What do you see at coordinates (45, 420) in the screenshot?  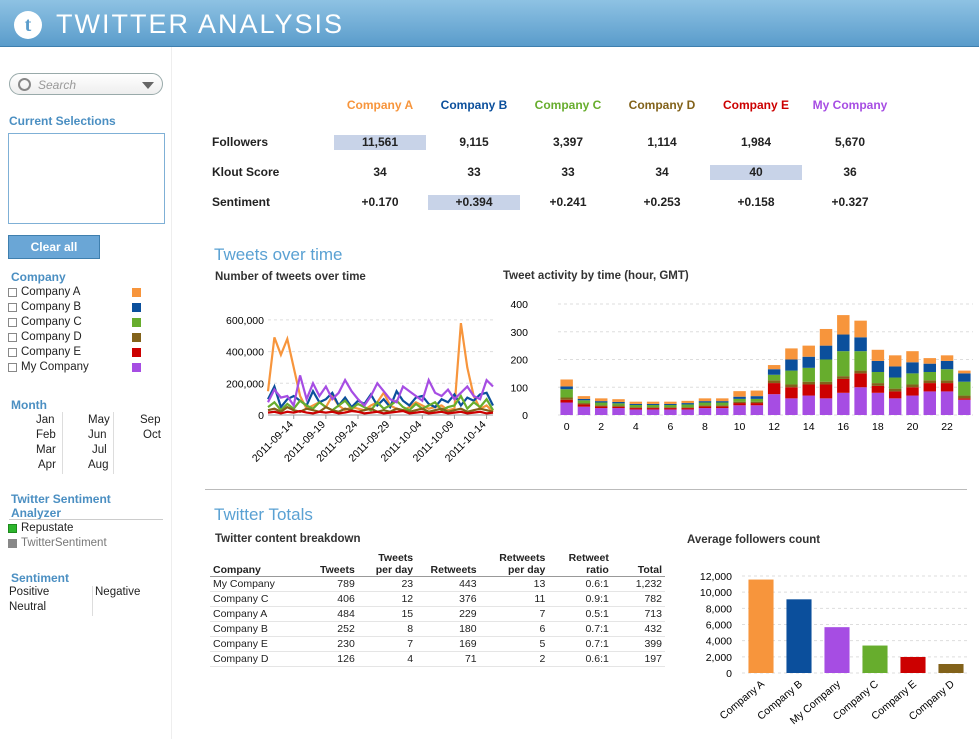 I see `month-jan: Jan` at bounding box center [45, 420].